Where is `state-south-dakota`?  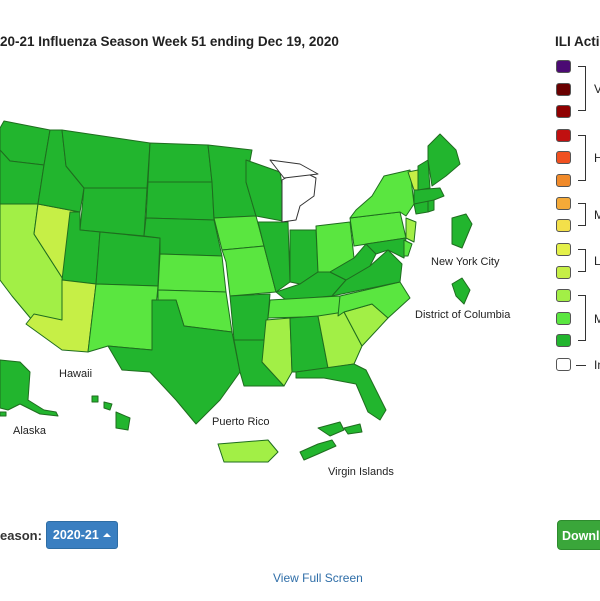
state-south-dakota is located at coordinates (180, 201).